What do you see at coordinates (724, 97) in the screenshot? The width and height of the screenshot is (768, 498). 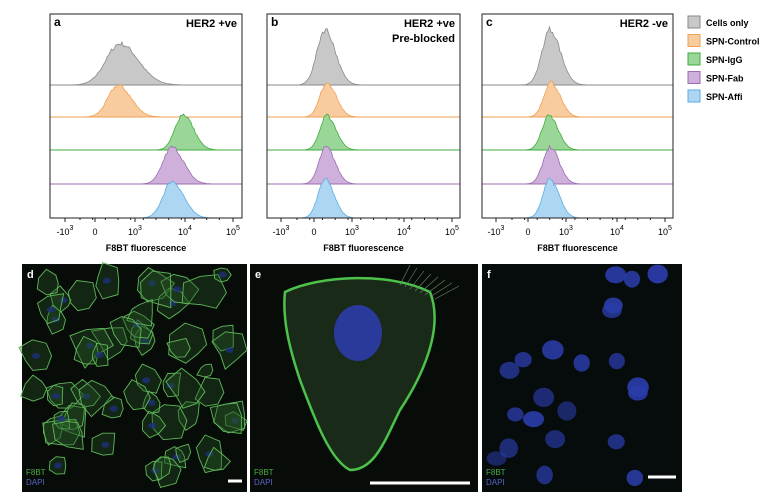 I see `legend-label: SPN-Affi` at bounding box center [724, 97].